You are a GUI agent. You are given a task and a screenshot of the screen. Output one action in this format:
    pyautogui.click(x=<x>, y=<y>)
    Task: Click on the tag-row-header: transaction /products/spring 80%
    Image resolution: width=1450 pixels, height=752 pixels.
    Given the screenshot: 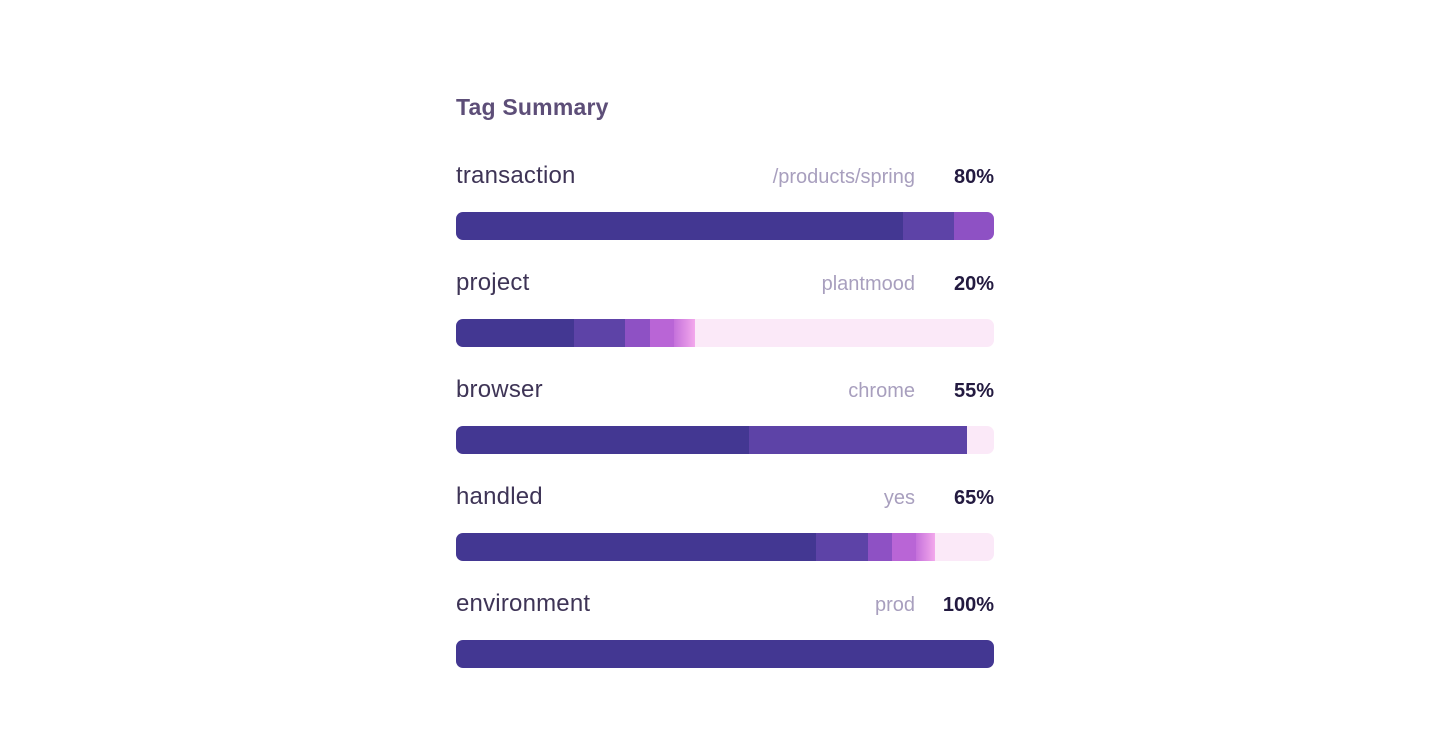 What is the action you would take?
    pyautogui.click(x=725, y=176)
    